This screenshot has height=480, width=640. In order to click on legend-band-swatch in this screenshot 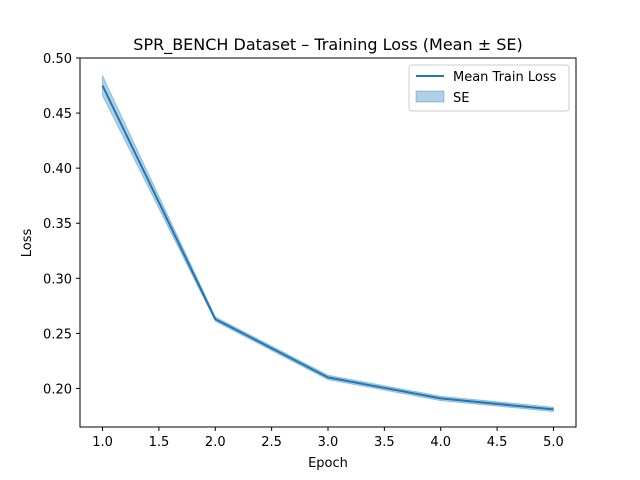, I will do `click(430, 96)`.